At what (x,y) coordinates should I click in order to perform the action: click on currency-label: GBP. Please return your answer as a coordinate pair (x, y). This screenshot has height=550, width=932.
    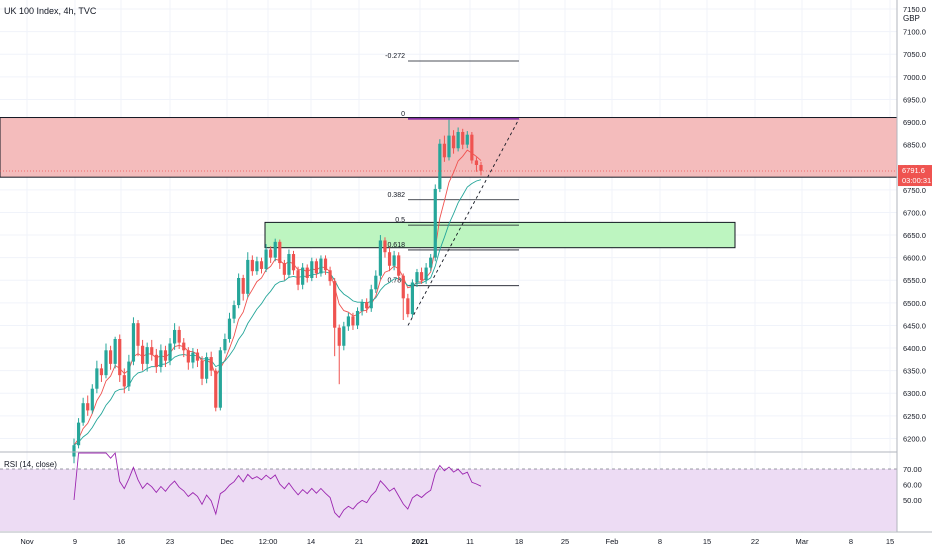
    Looking at the image, I should click on (911, 18).